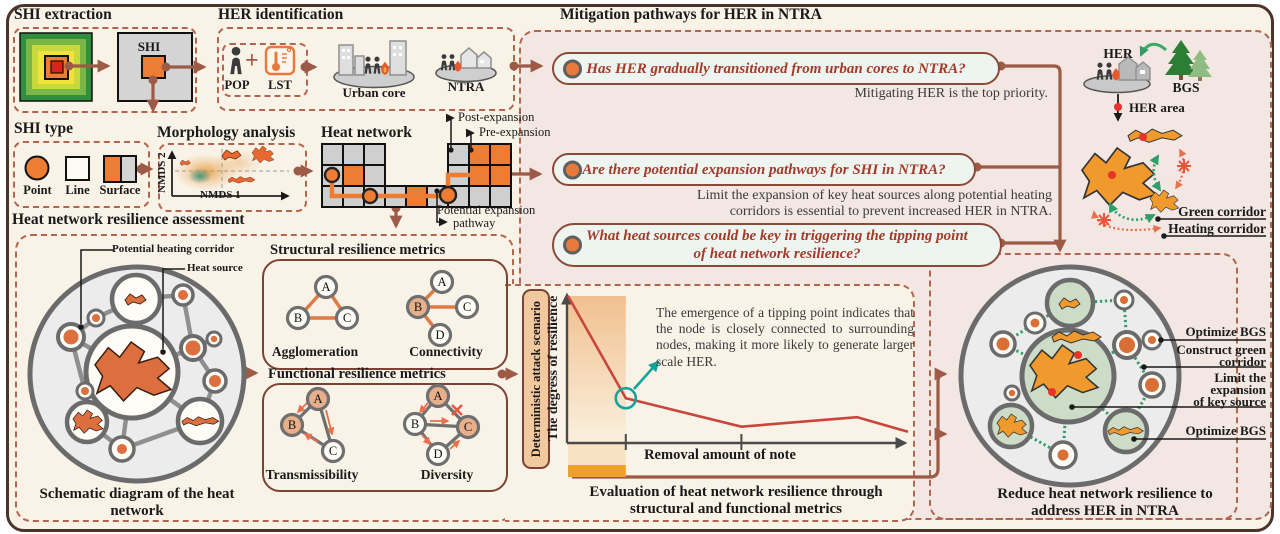 The image size is (1280, 534). I want to click on reduce-caption-1: Reduce heat network resilience to, so click(1105, 494).